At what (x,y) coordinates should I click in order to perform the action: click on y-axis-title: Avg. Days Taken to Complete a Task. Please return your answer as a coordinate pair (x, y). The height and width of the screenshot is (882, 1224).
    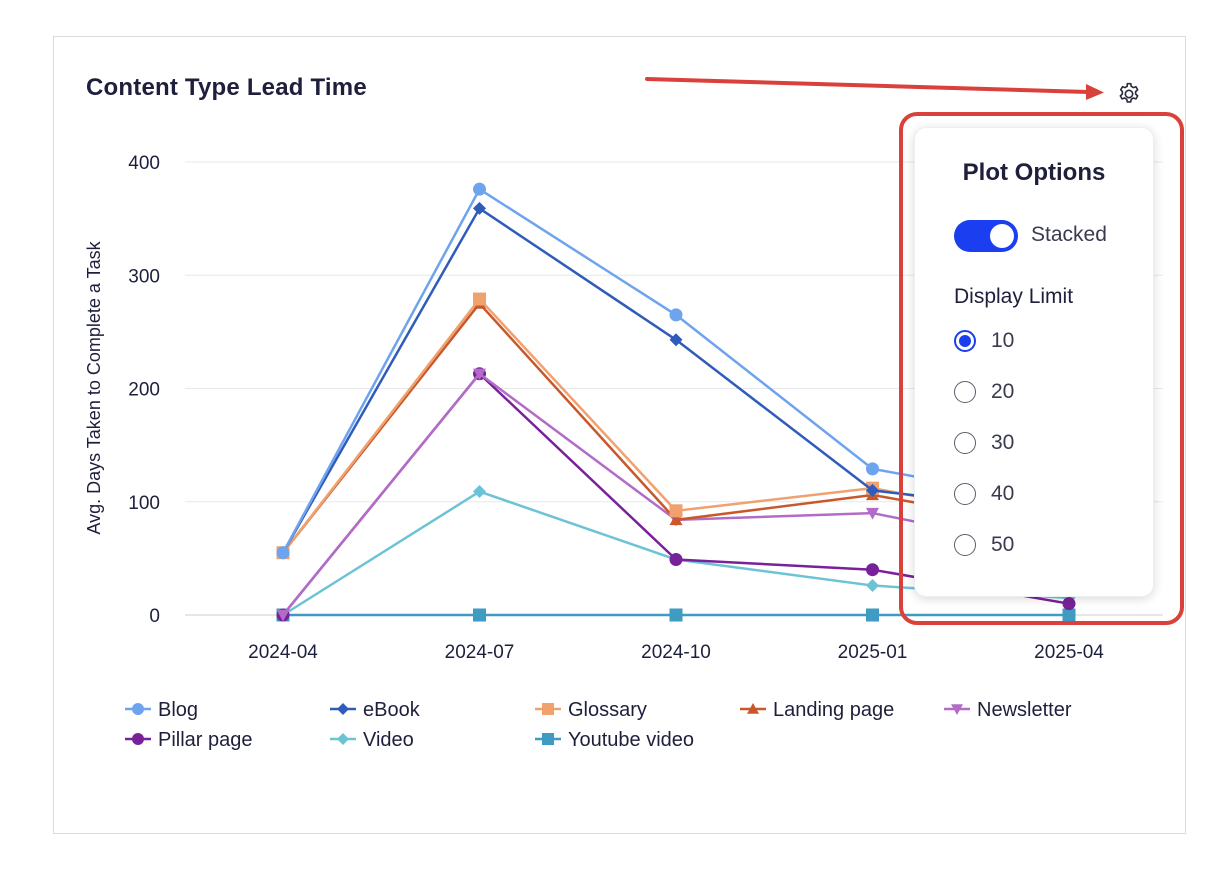
    Looking at the image, I should click on (94, 387).